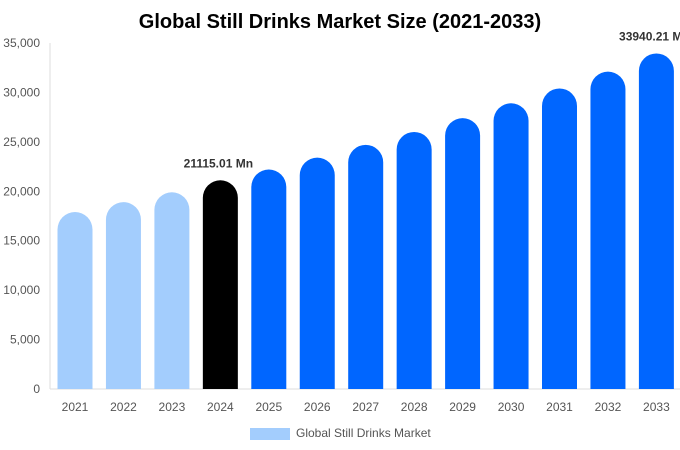 The image size is (680, 450). I want to click on legend-label: Global Still Drinks Market, so click(363, 433).